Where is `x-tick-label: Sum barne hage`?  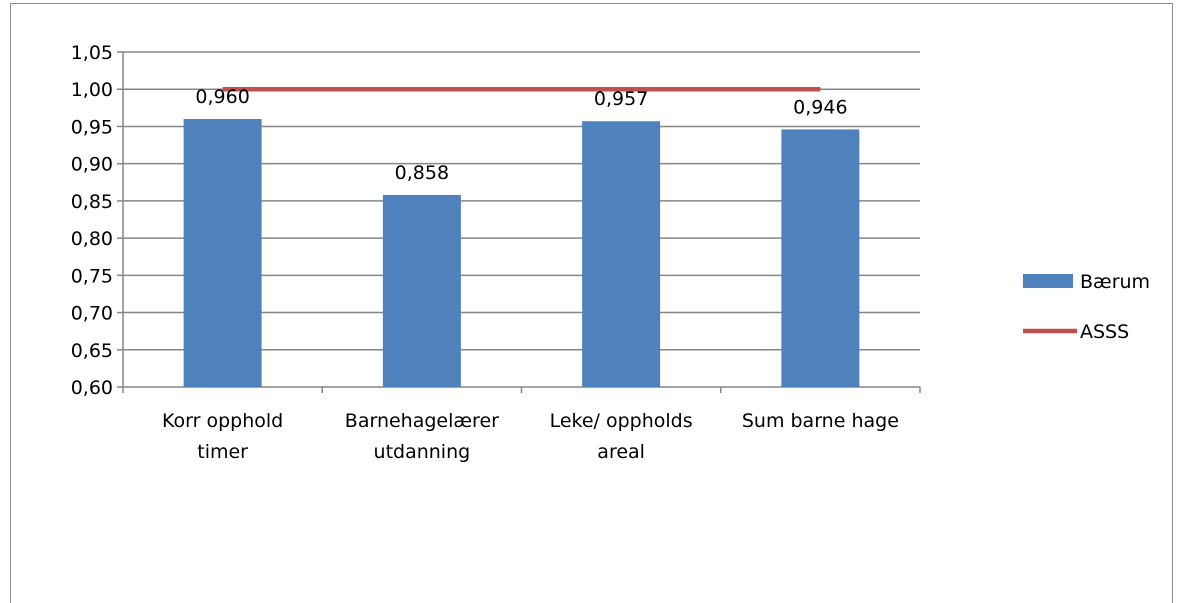 x-tick-label: Sum barne hage is located at coordinates (820, 421).